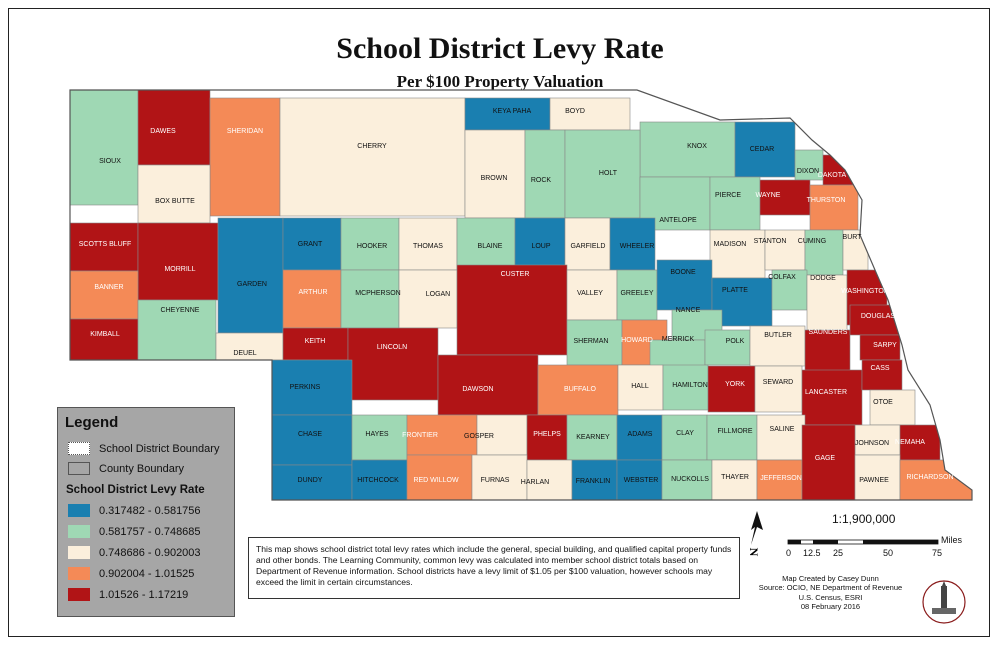 Image resolution: width=1000 pixels, height=647 pixels. I want to click on county-lincoln, so click(393, 364).